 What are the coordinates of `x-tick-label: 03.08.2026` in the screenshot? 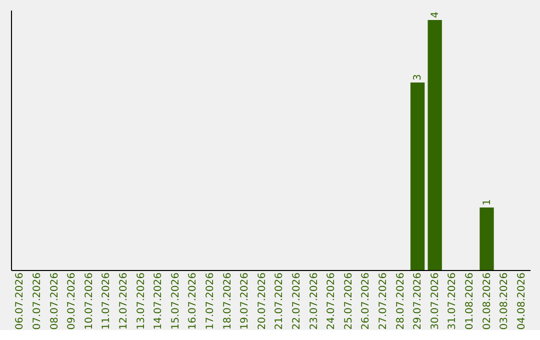 It's located at (504, 301).